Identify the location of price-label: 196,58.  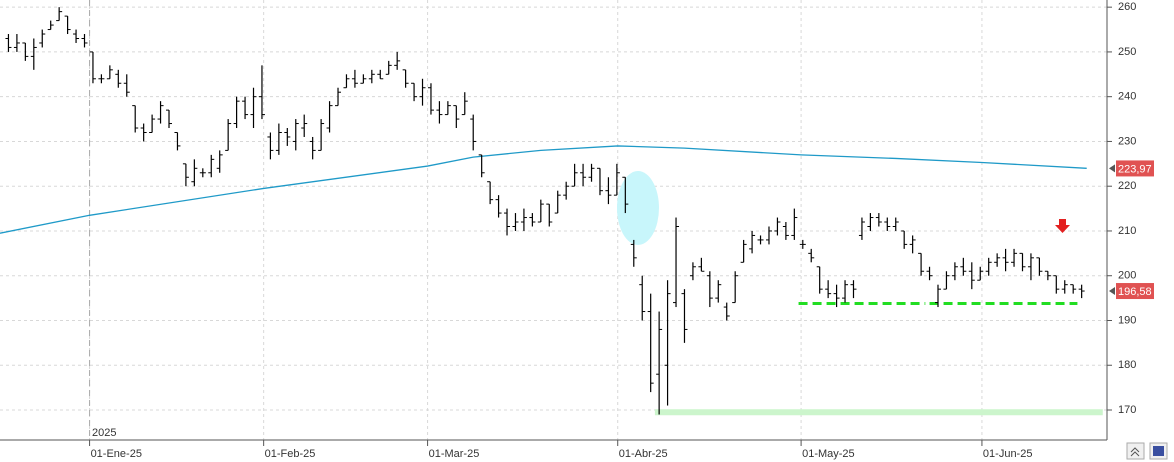
(1135, 292).